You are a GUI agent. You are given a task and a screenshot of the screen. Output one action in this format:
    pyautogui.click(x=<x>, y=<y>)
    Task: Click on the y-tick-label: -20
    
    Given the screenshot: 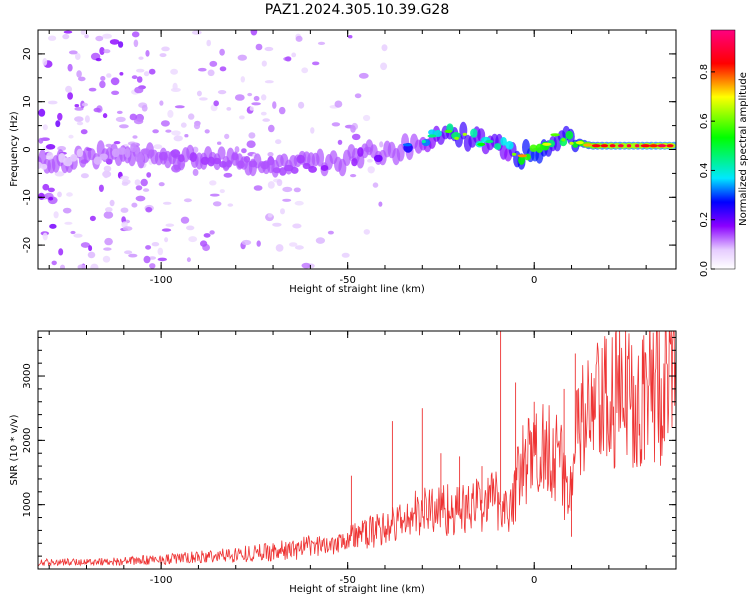 What is the action you would take?
    pyautogui.click(x=27, y=245)
    